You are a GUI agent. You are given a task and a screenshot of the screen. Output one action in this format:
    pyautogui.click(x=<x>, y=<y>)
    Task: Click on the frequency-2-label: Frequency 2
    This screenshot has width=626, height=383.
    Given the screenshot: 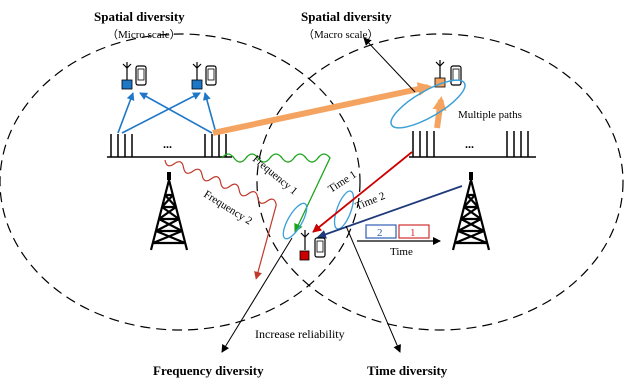 What is the action you would take?
    pyautogui.click(x=227, y=207)
    